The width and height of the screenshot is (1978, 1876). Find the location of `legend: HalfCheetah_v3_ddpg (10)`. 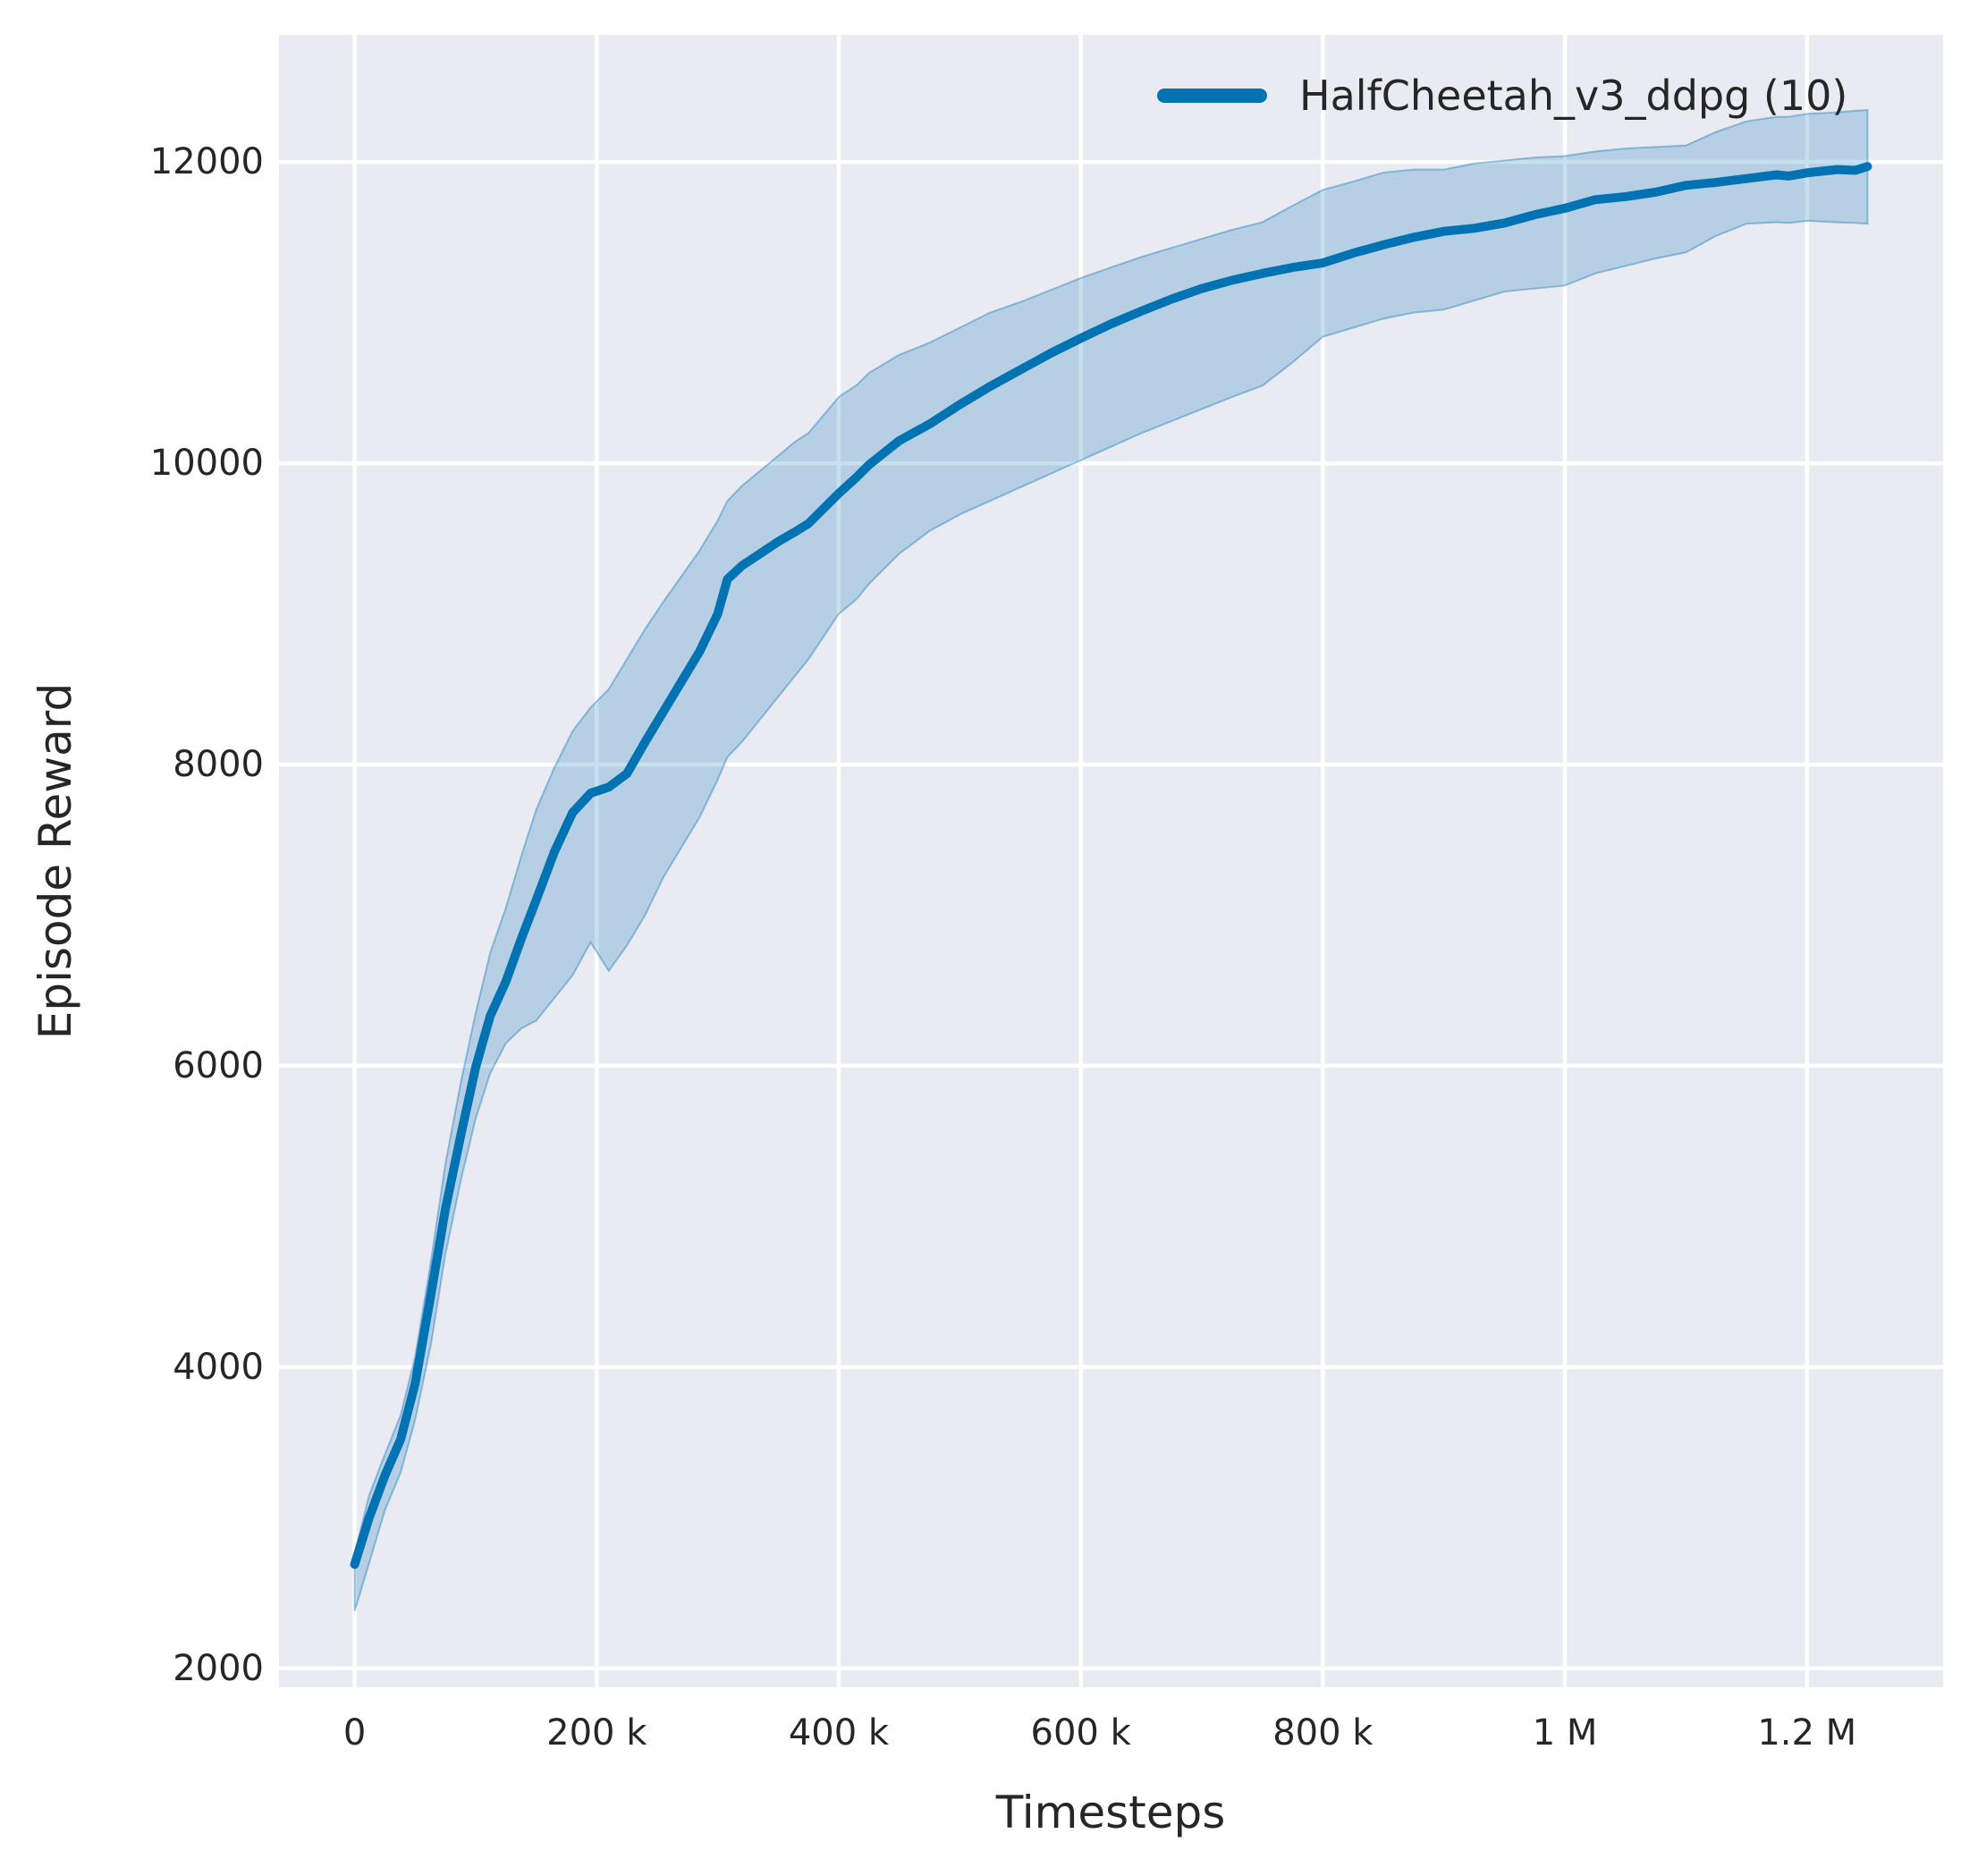

legend: HalfCheetah_v3_ddpg (10) is located at coordinates (1502, 96).